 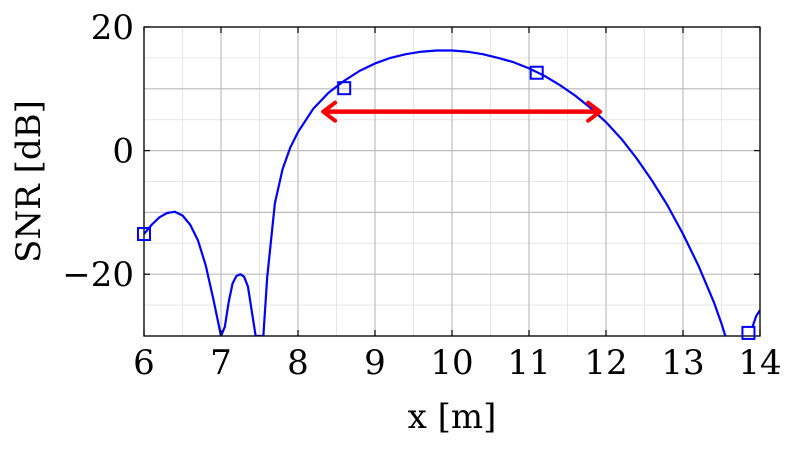 I want to click on y-tick-label: −20, so click(x=98, y=275).